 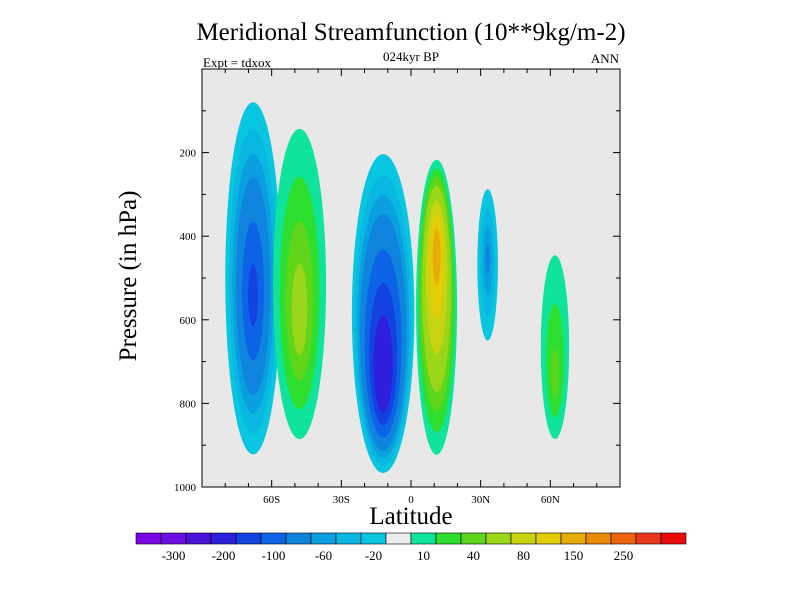 I want to click on sh-ferrel-cell, so click(x=300, y=284).